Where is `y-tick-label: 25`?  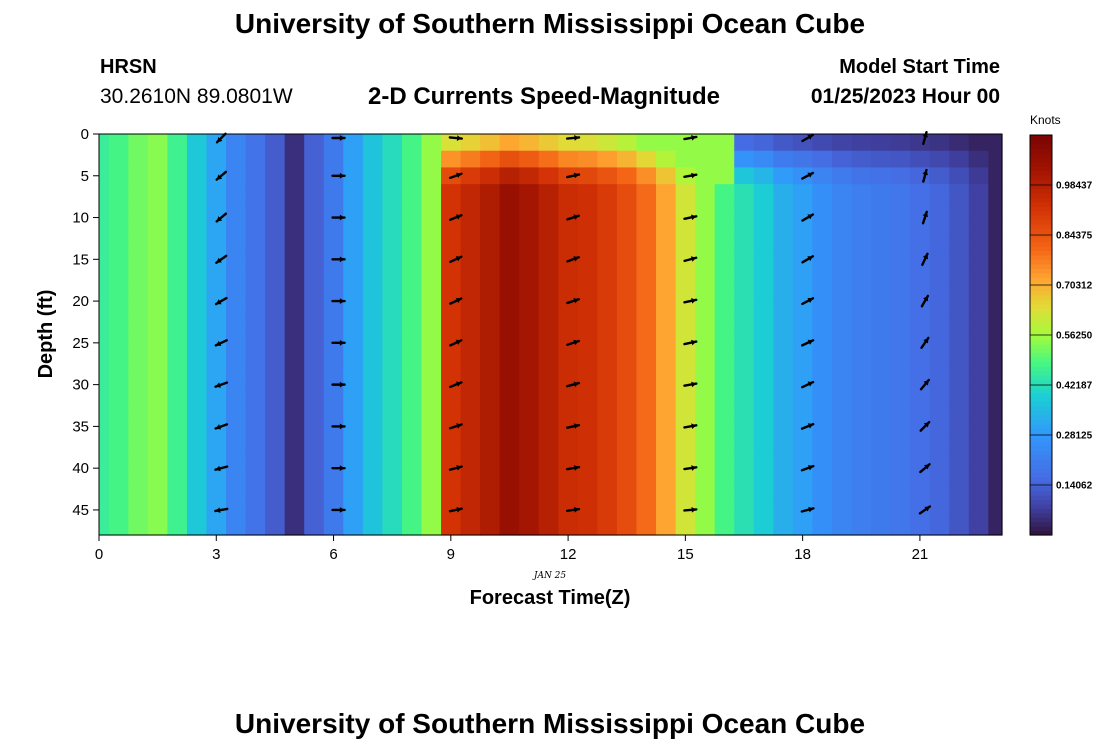 y-tick-label: 25 is located at coordinates (80, 343).